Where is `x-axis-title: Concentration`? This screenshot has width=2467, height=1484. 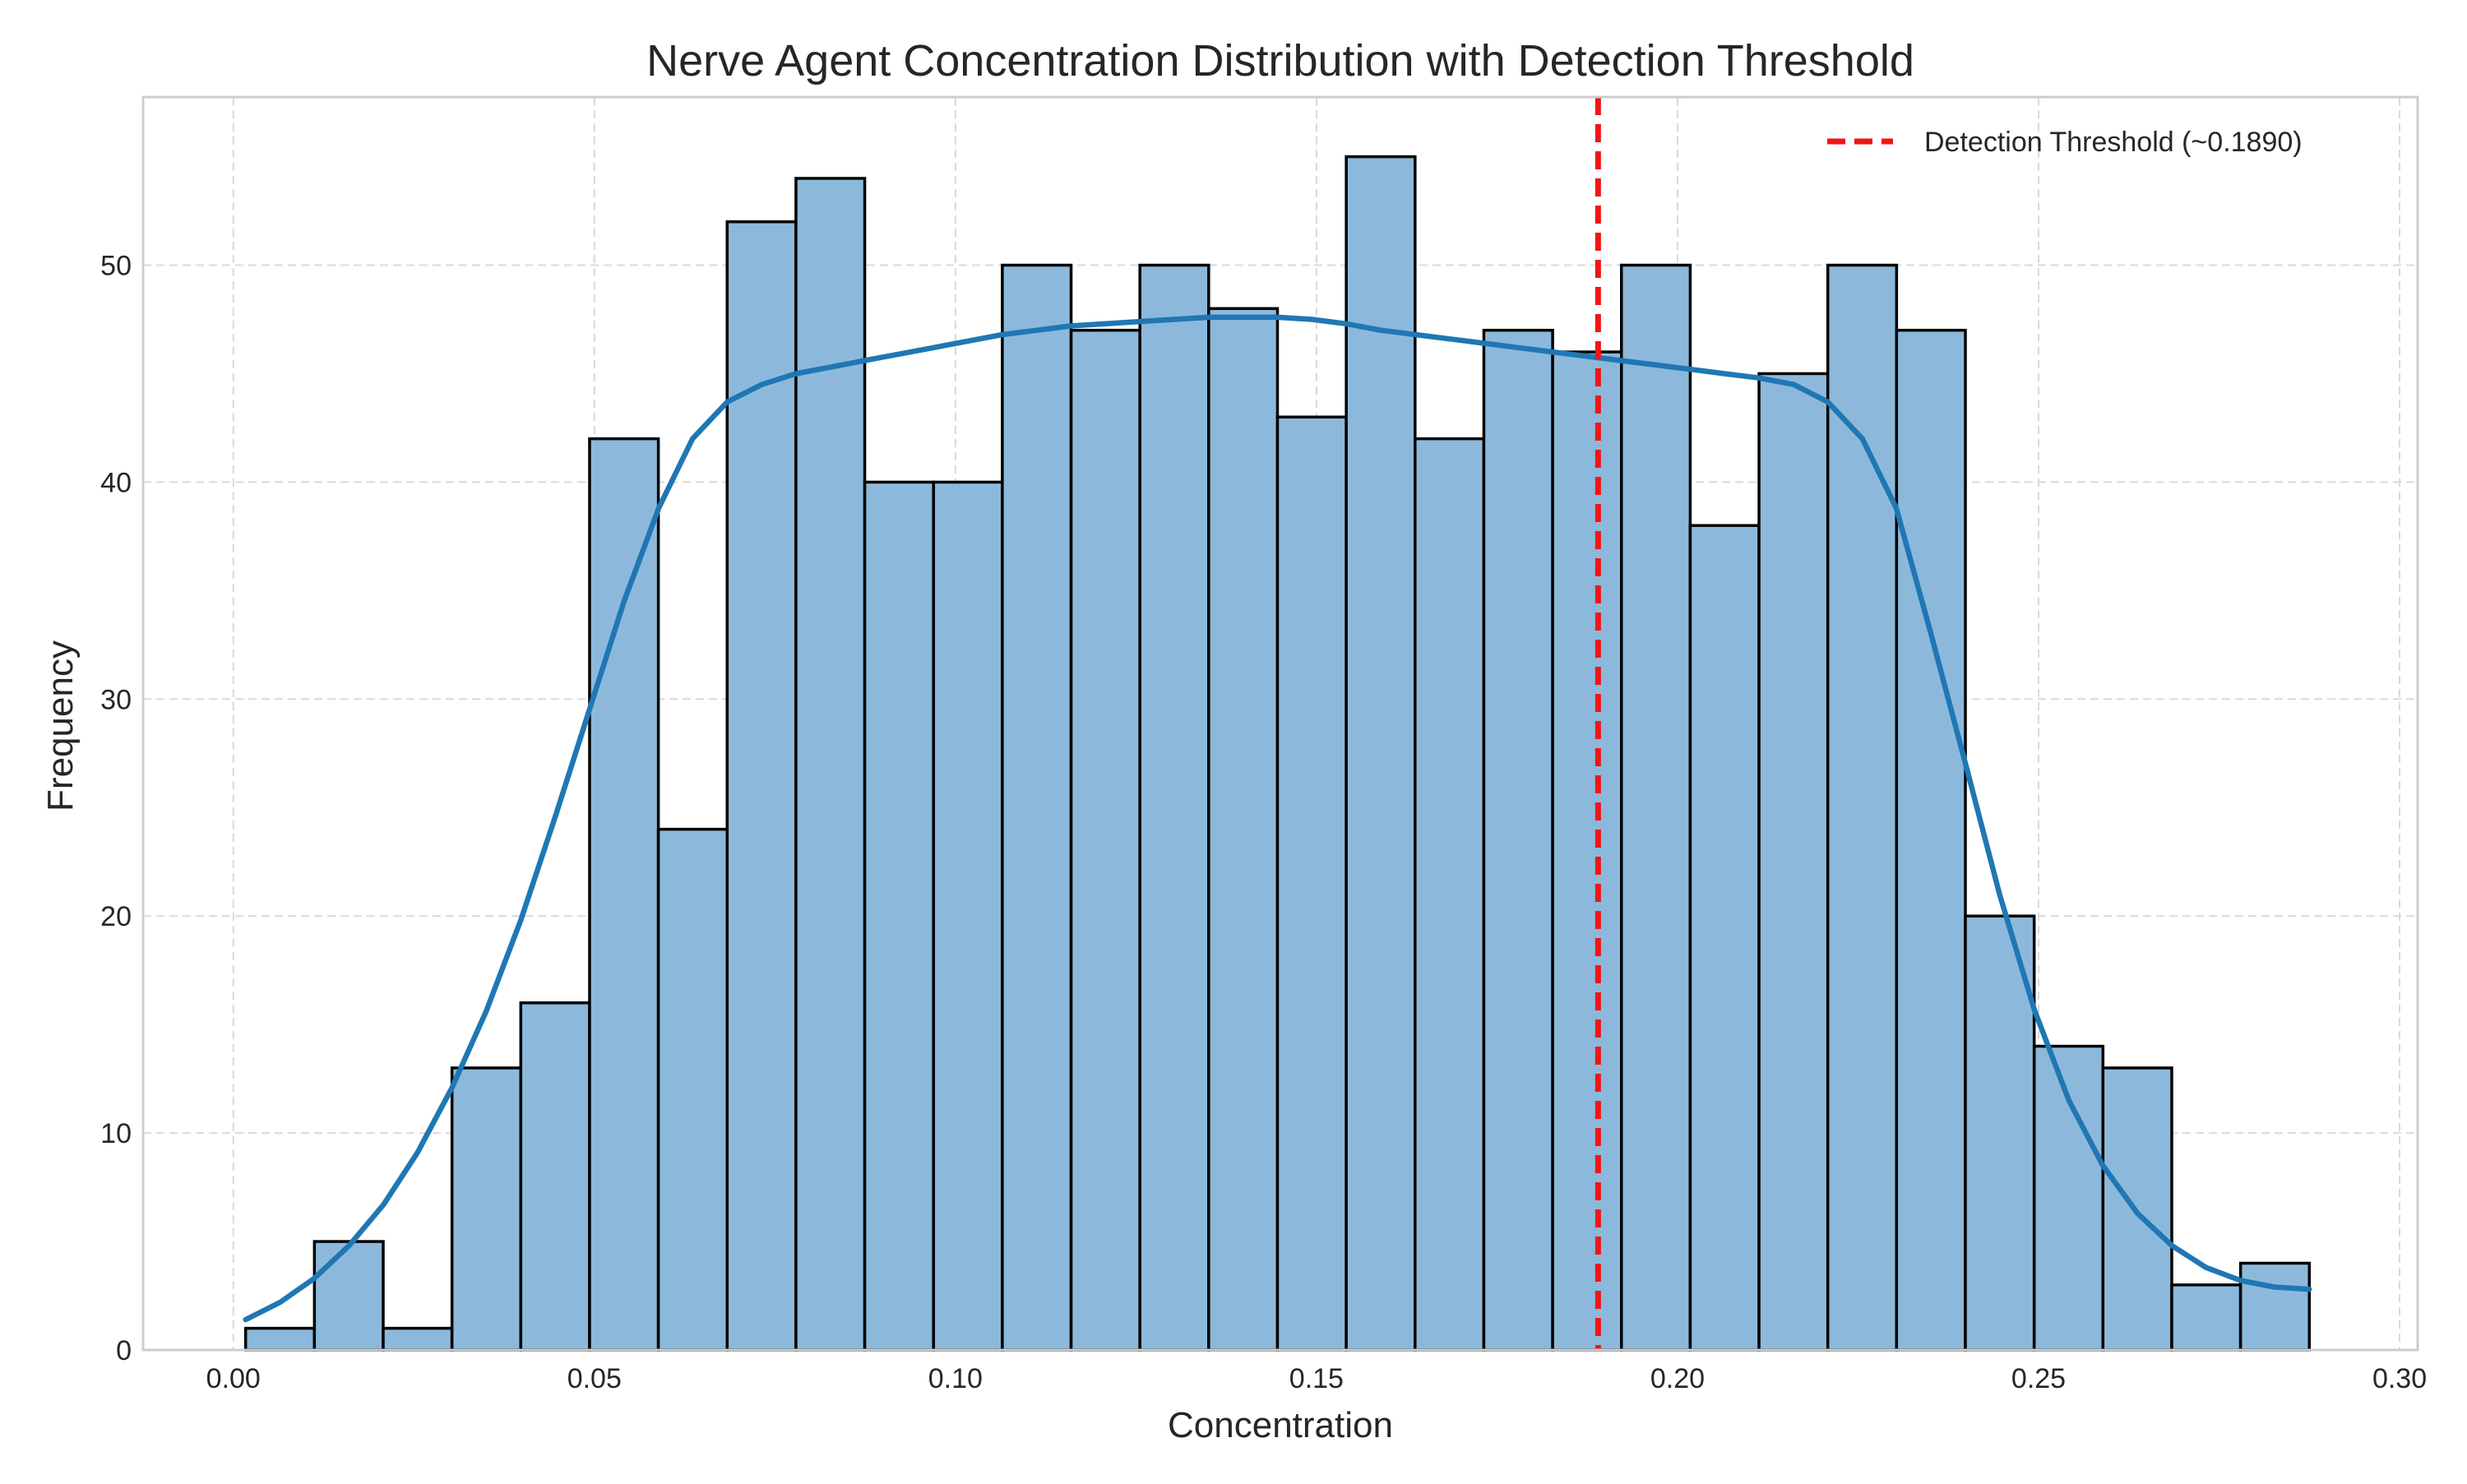 x-axis-title: Concentration is located at coordinates (1280, 1425).